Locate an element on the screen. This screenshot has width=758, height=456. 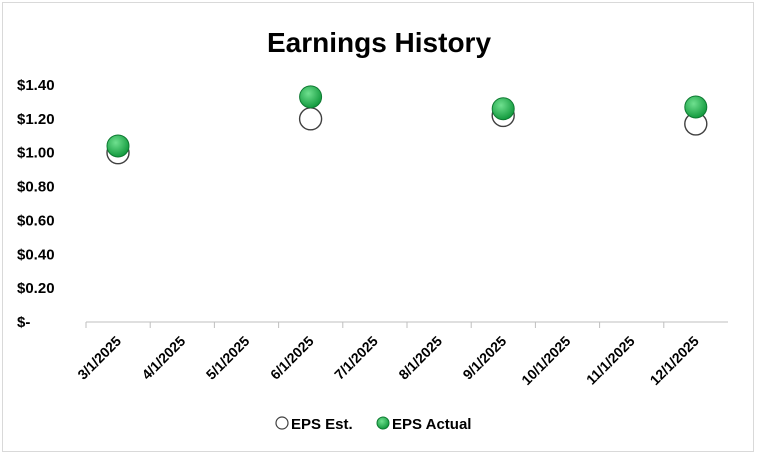
x-tick-label: 5/1/2025 is located at coordinates (228, 358).